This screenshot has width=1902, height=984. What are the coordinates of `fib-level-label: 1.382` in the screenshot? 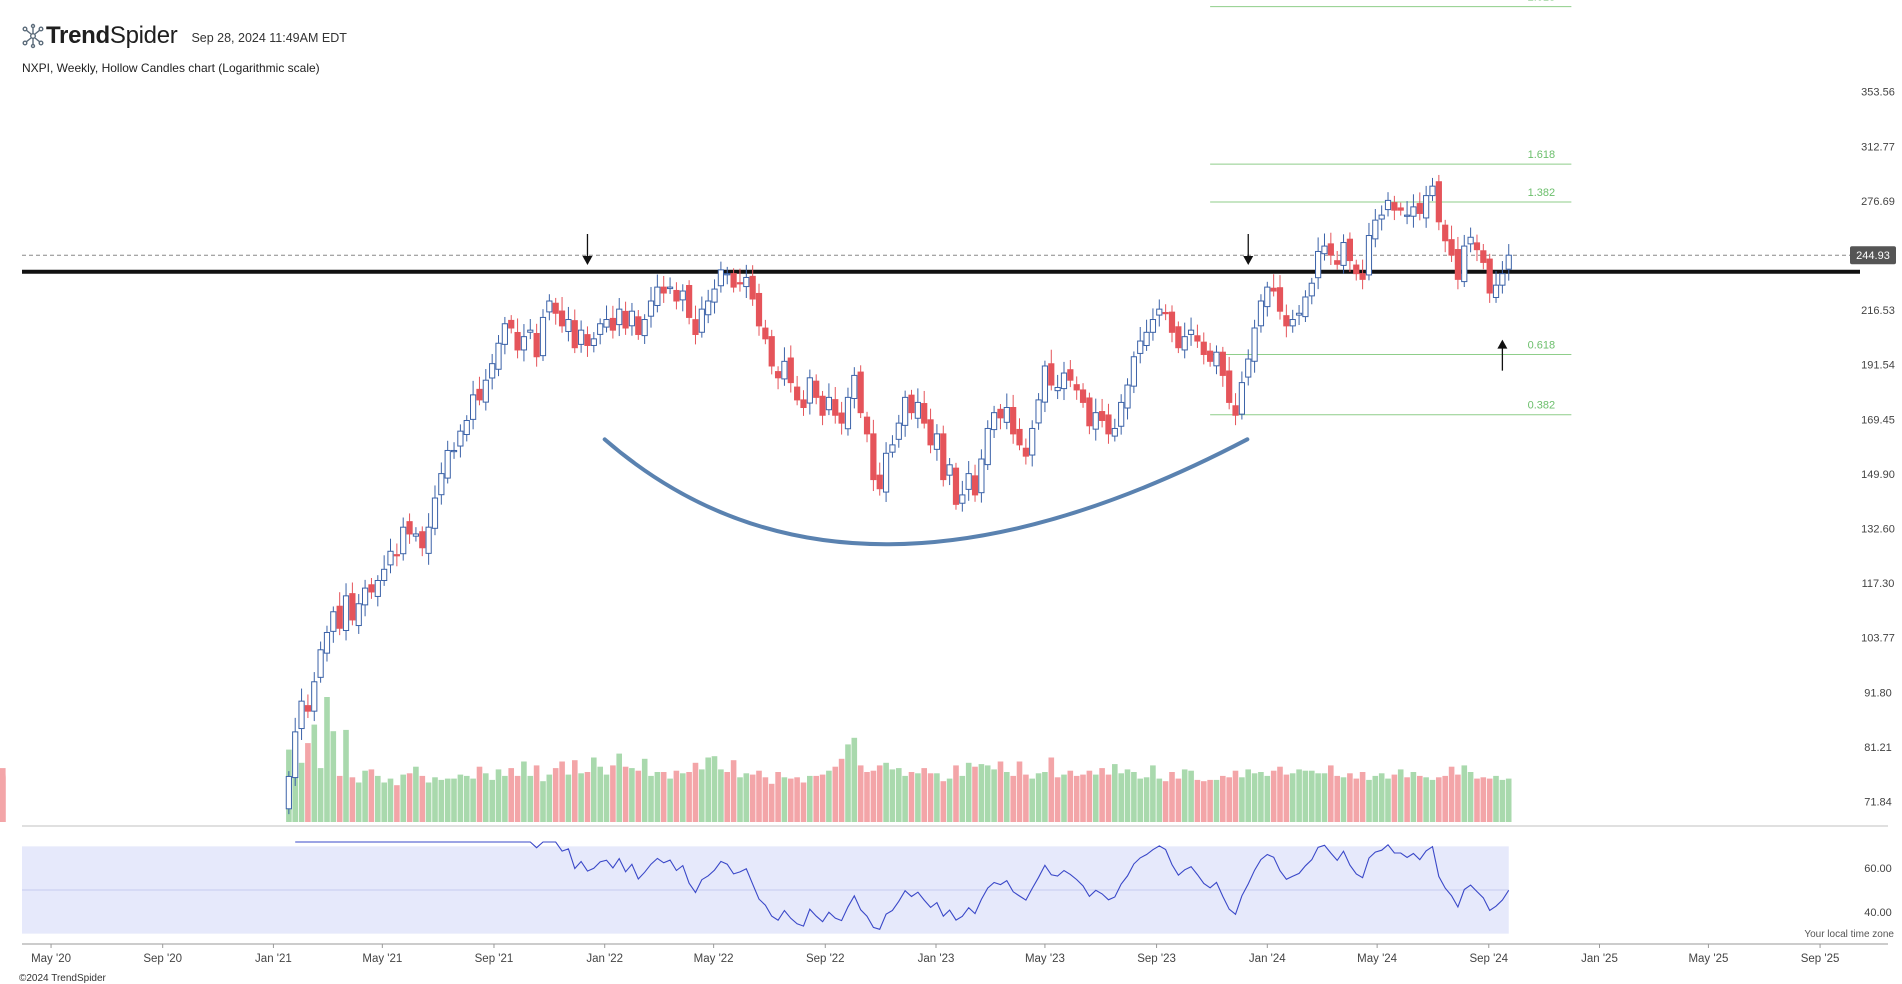 It's located at (1542, 193).